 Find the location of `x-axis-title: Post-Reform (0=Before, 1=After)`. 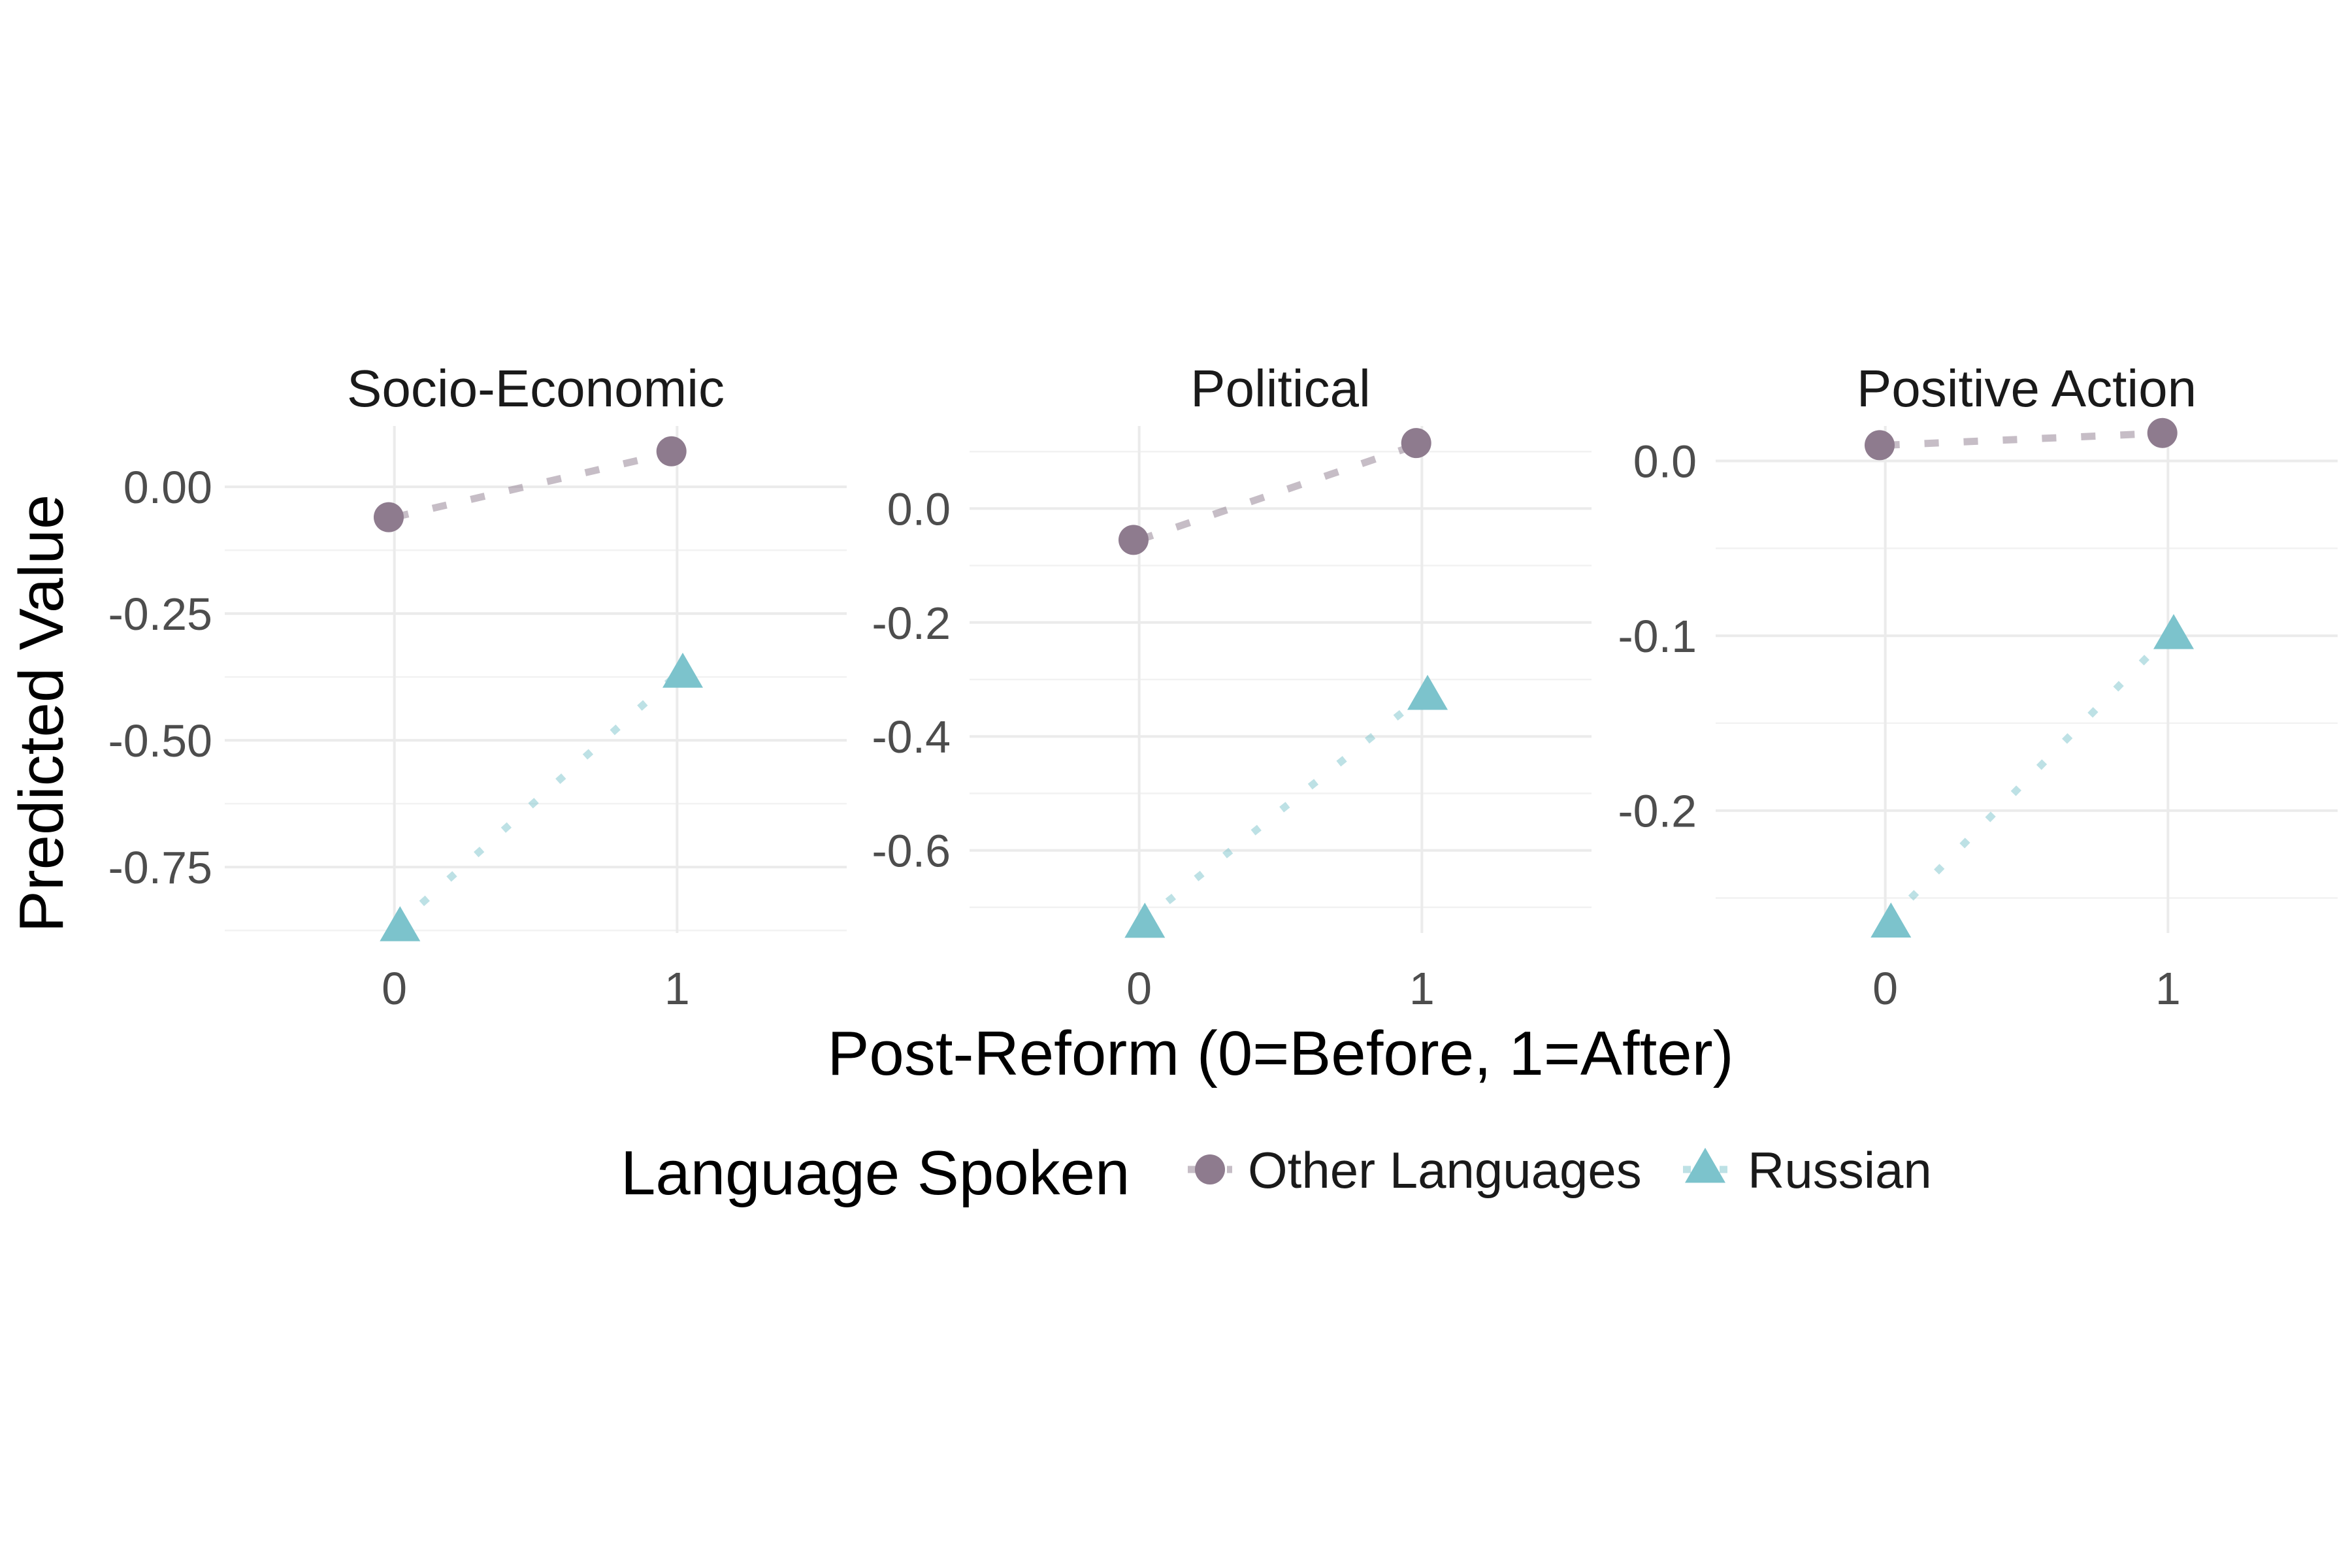

x-axis-title: Post-Reform (0=Before, 1=After) is located at coordinates (1280, 1053).